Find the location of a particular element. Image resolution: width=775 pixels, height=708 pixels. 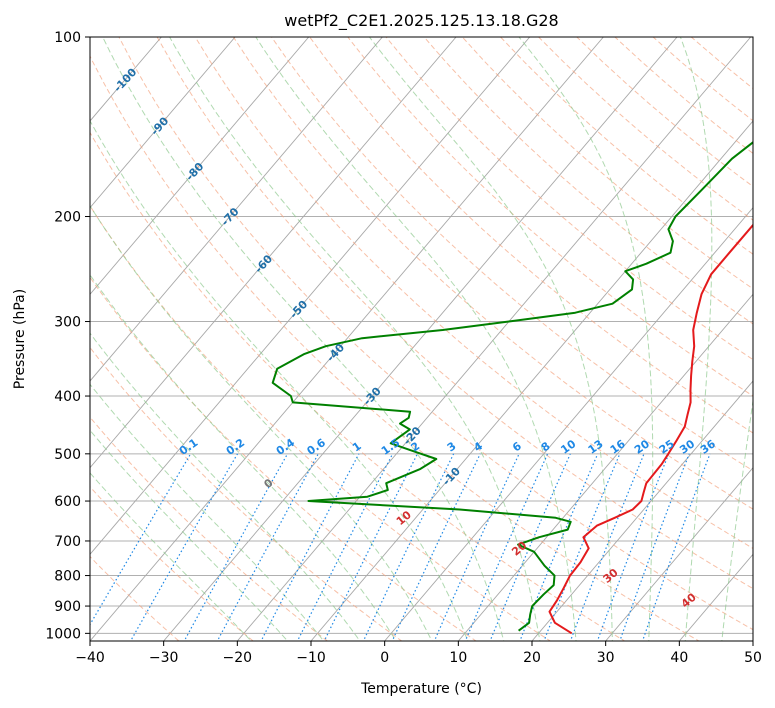

y-axis: 100 200 300 400 500 600 700 800 900 1000 is located at coordinates (67, 336).